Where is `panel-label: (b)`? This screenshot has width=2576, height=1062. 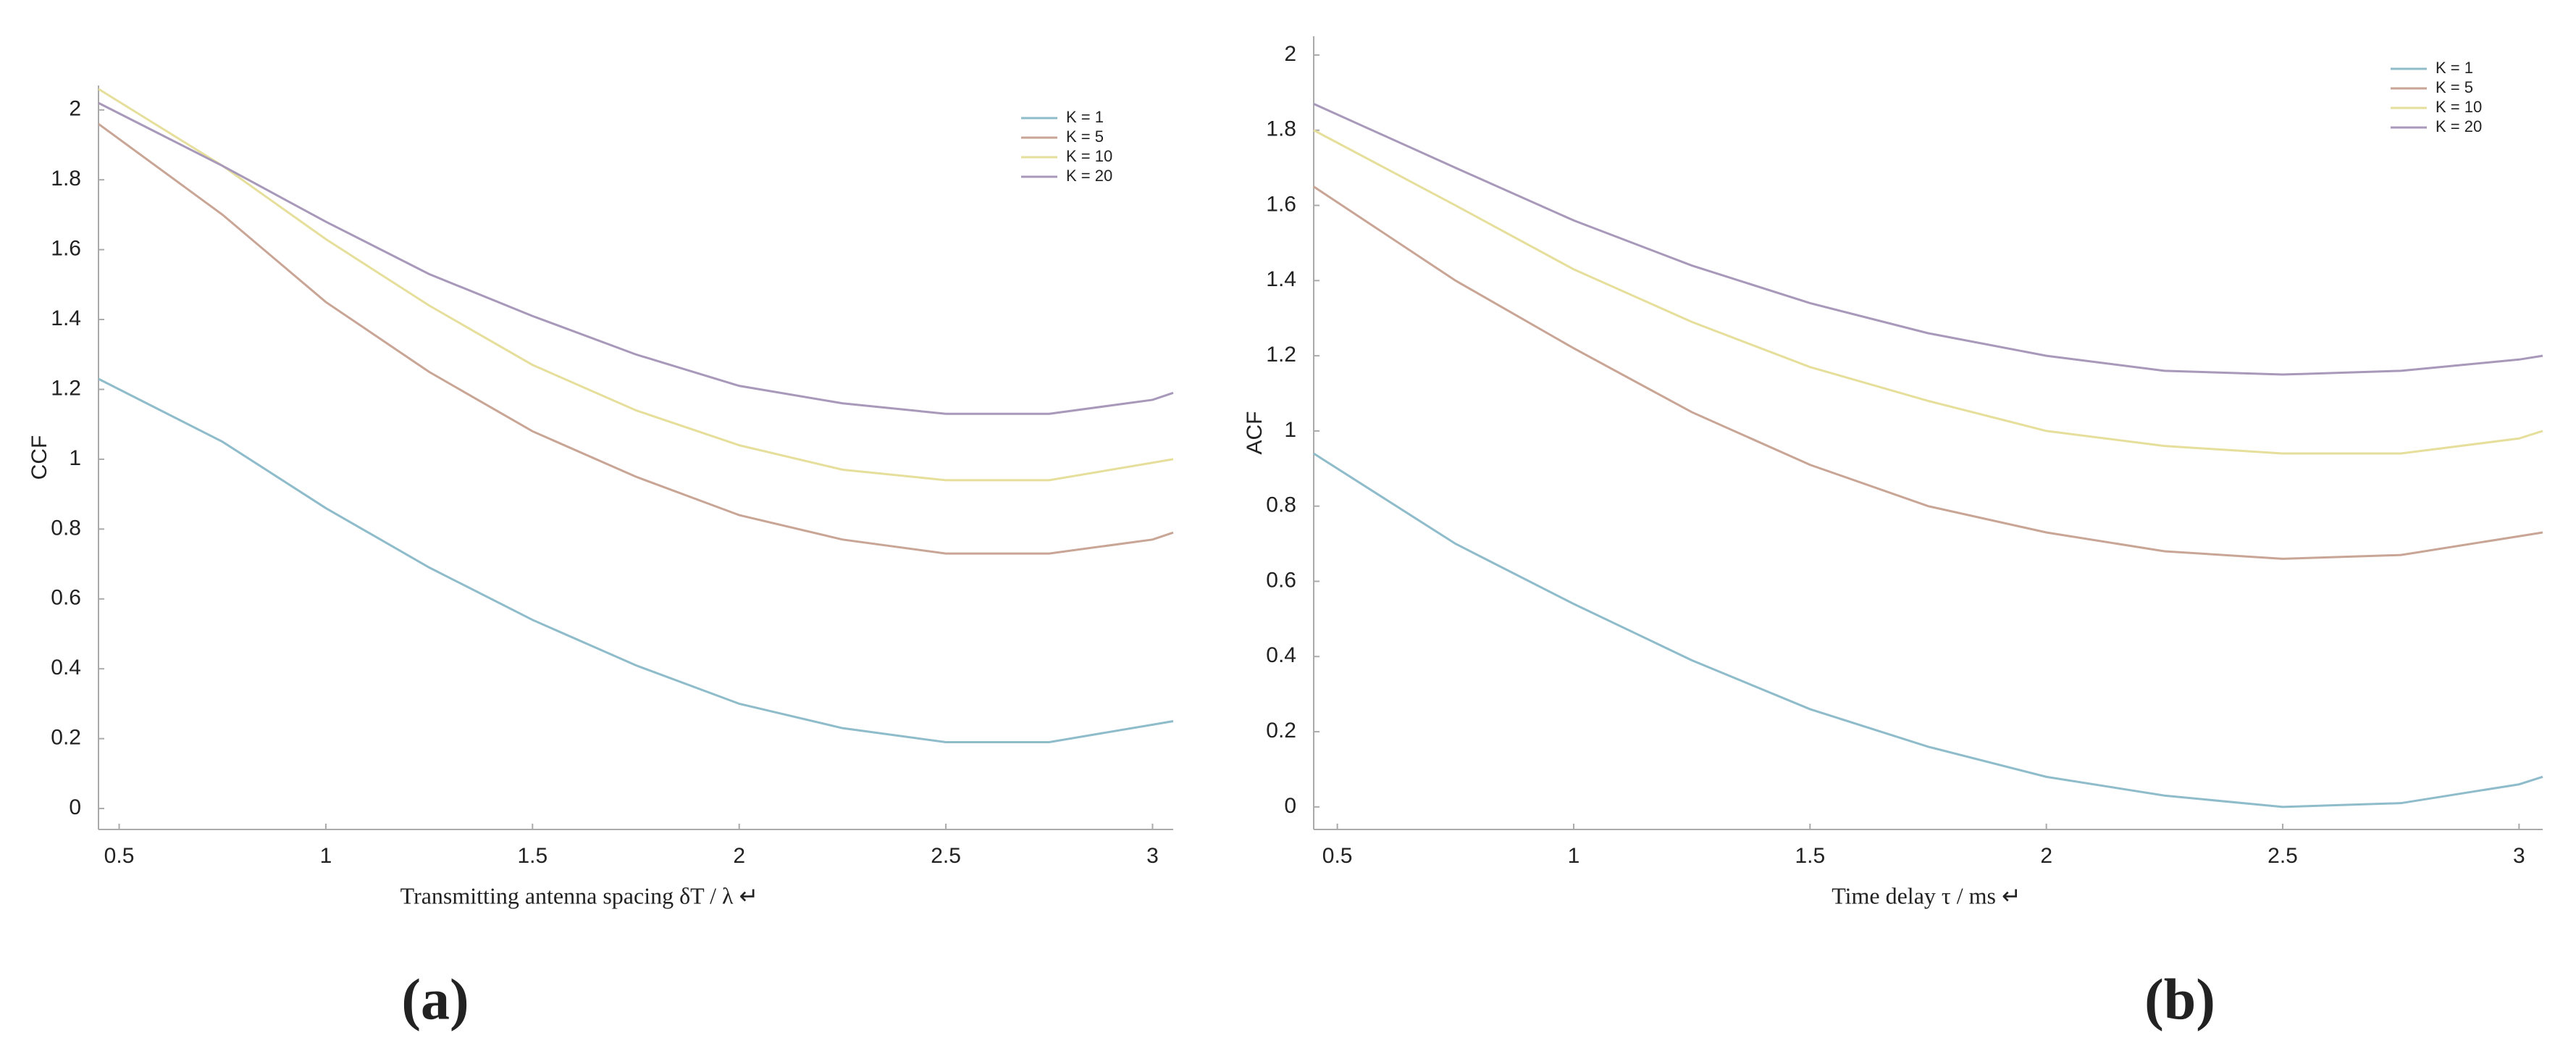 panel-label: (b) is located at coordinates (2179, 1000).